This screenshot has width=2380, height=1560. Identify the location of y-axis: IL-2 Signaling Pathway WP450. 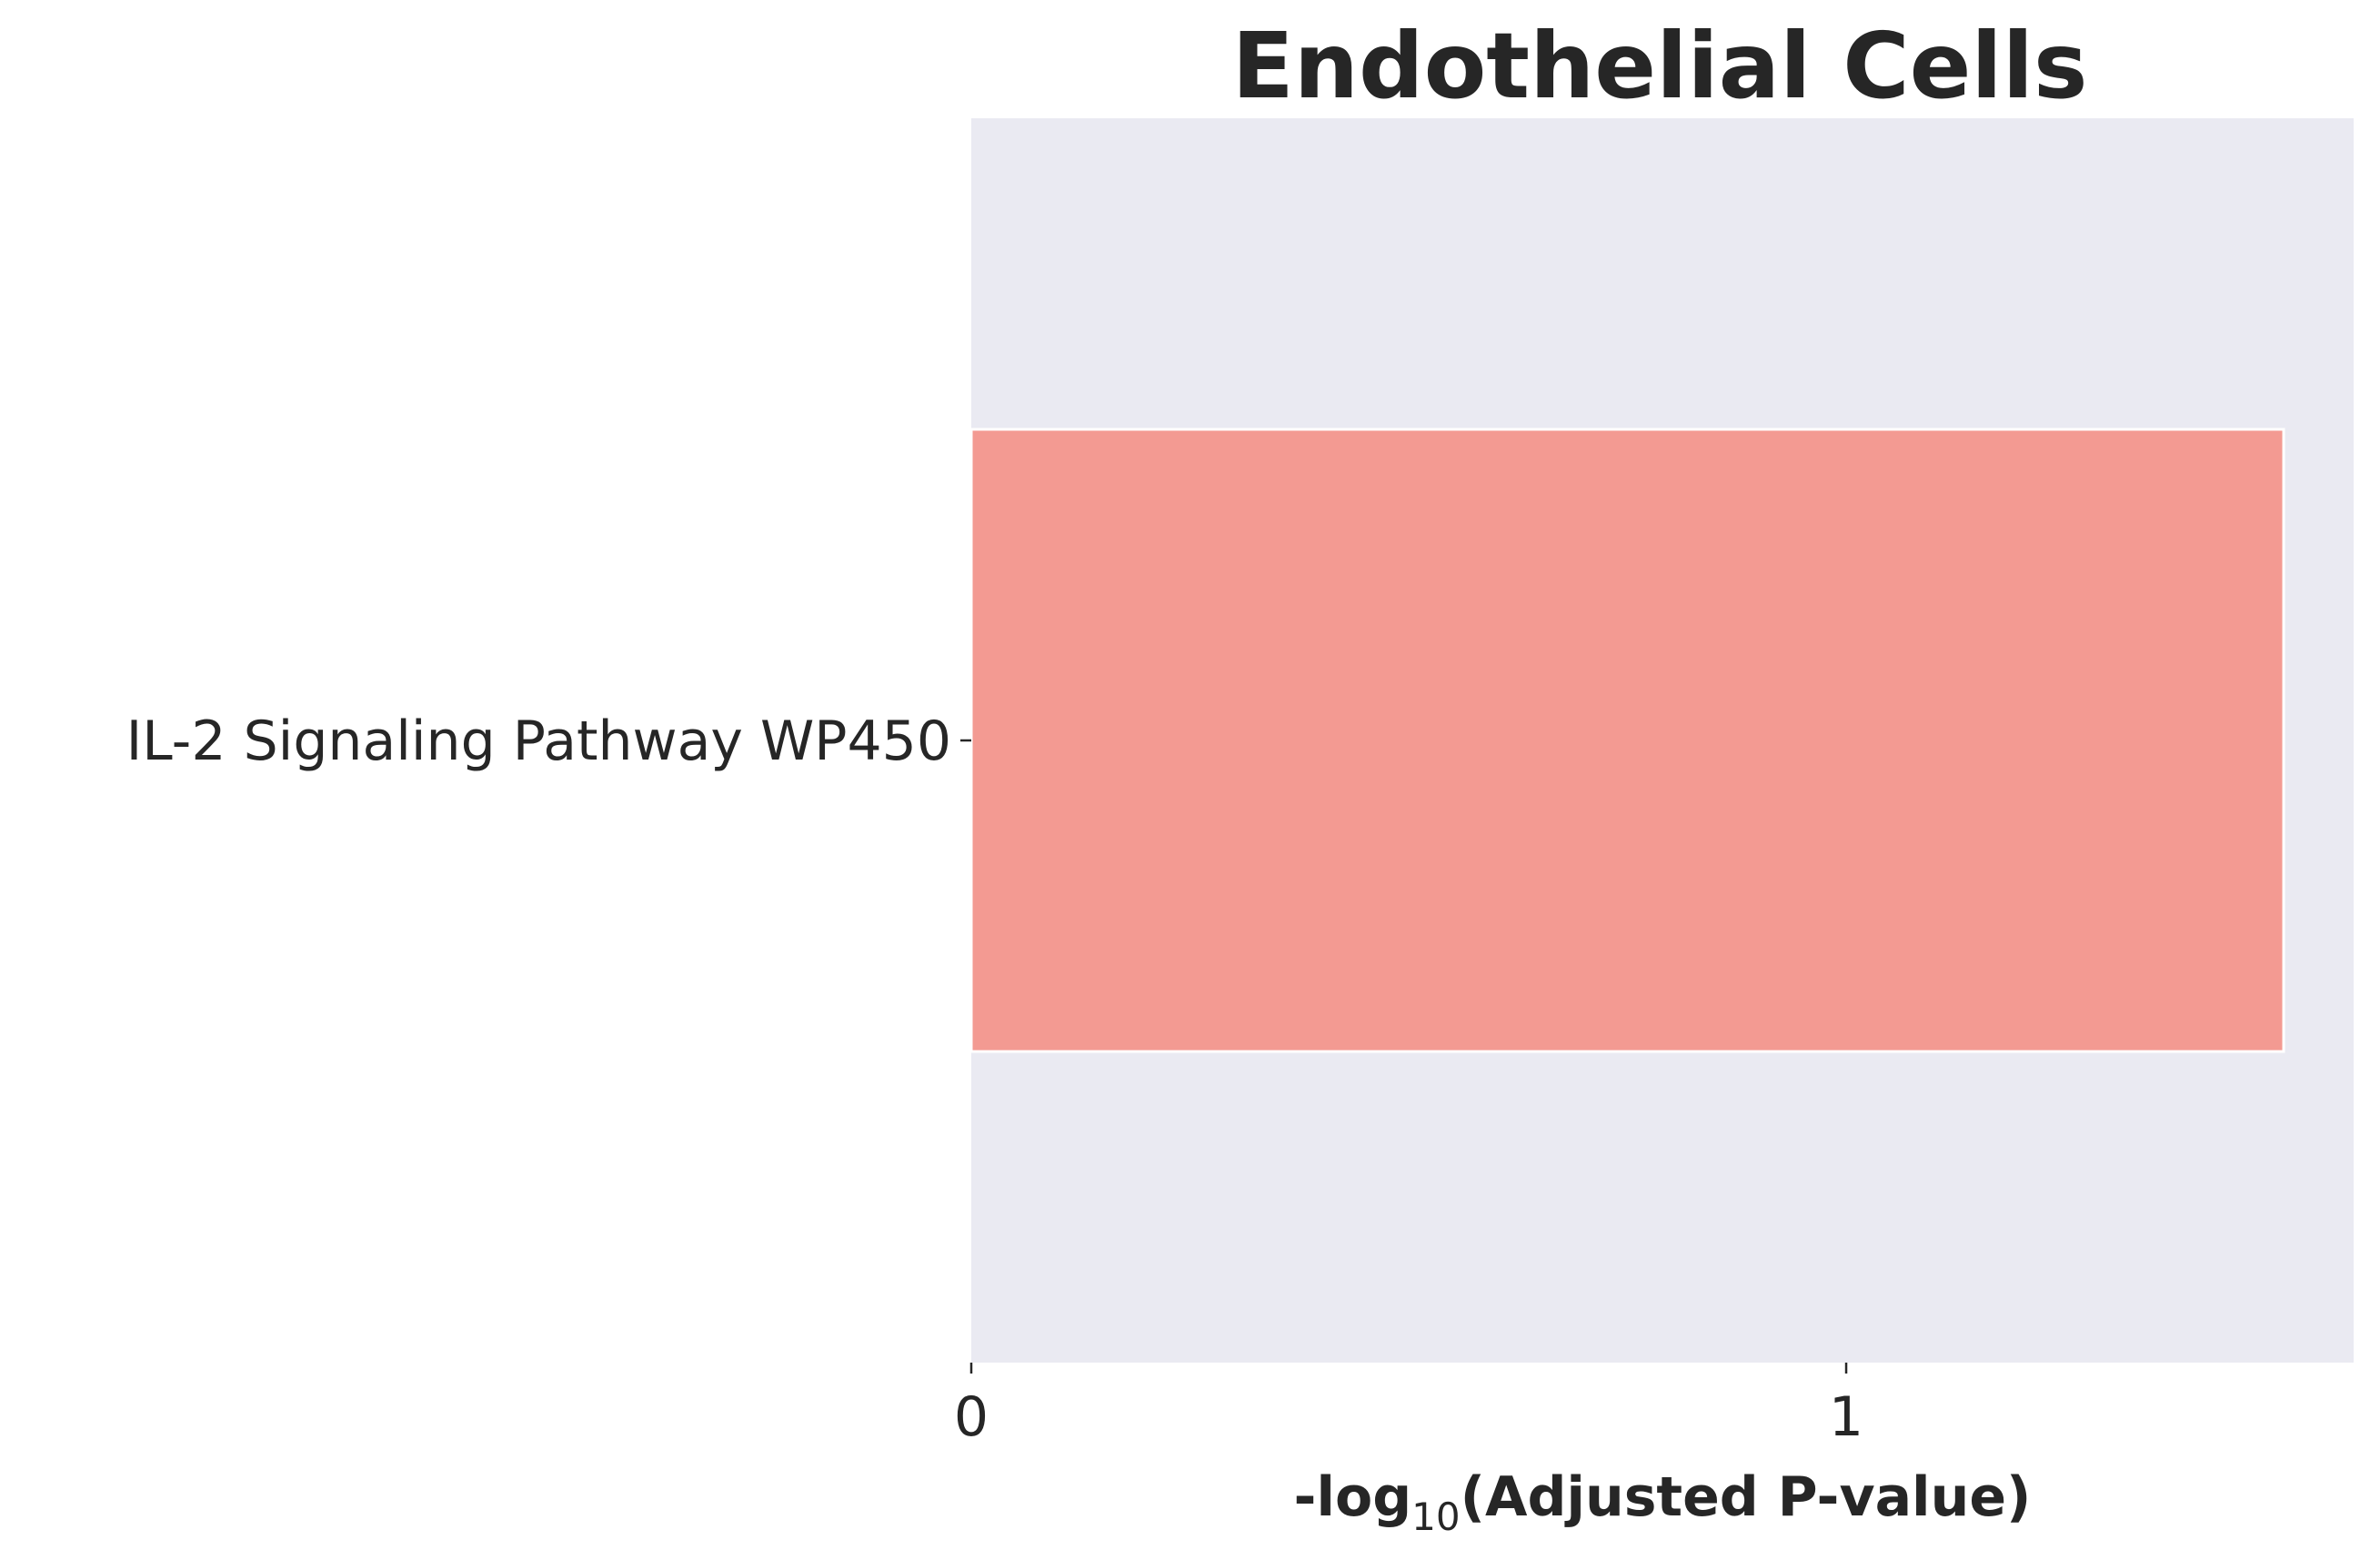
(549, 741).